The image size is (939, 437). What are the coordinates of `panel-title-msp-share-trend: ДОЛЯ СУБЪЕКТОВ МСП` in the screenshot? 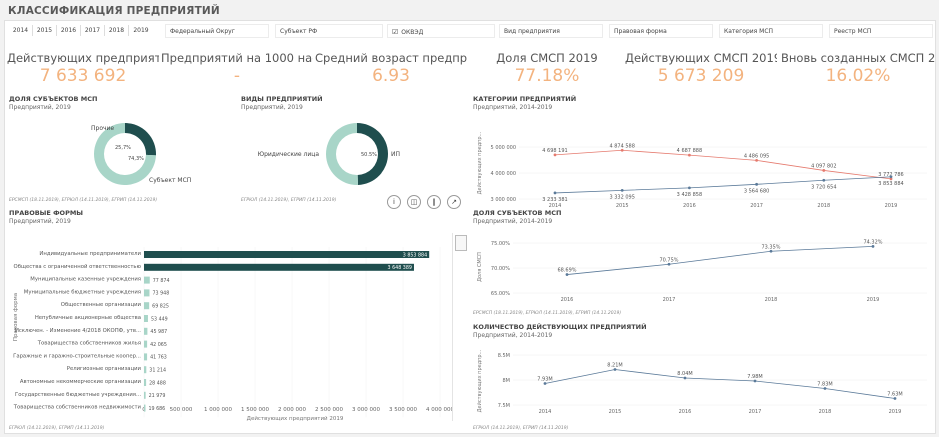 It's located at (517, 213).